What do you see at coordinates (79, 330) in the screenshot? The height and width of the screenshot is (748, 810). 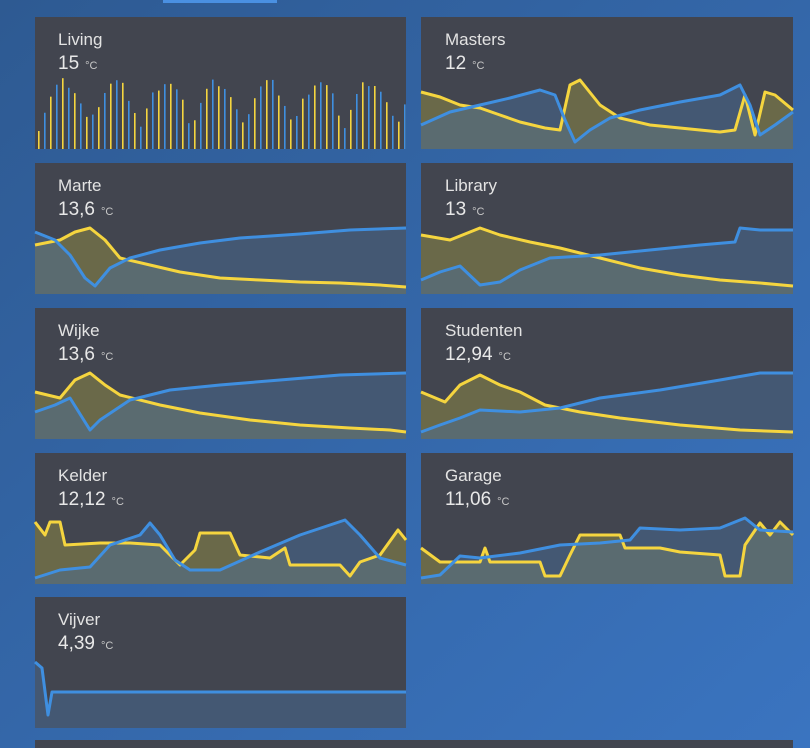 I see `card-name: Wijke` at bounding box center [79, 330].